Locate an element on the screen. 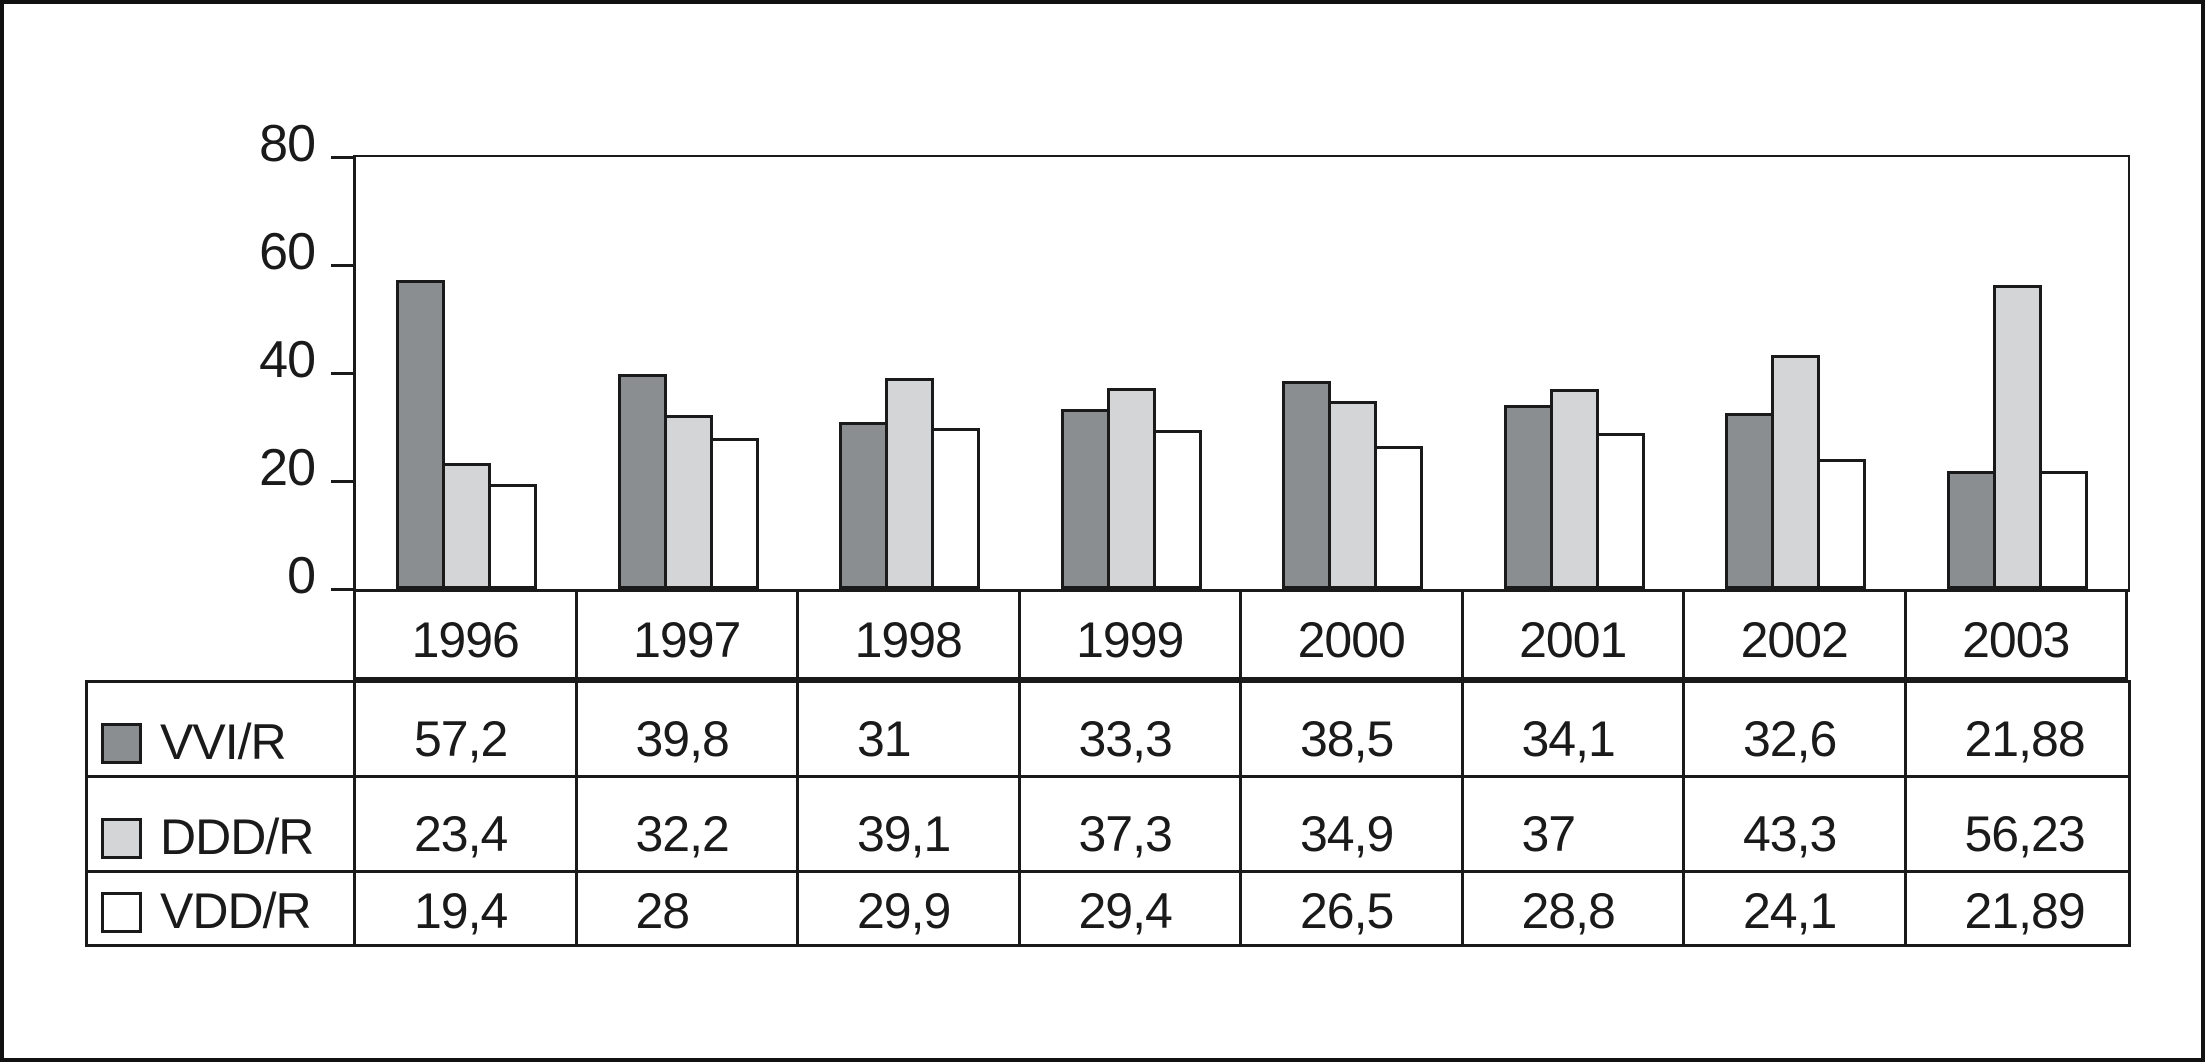  bar-group-2000 is located at coordinates (1353, 373).